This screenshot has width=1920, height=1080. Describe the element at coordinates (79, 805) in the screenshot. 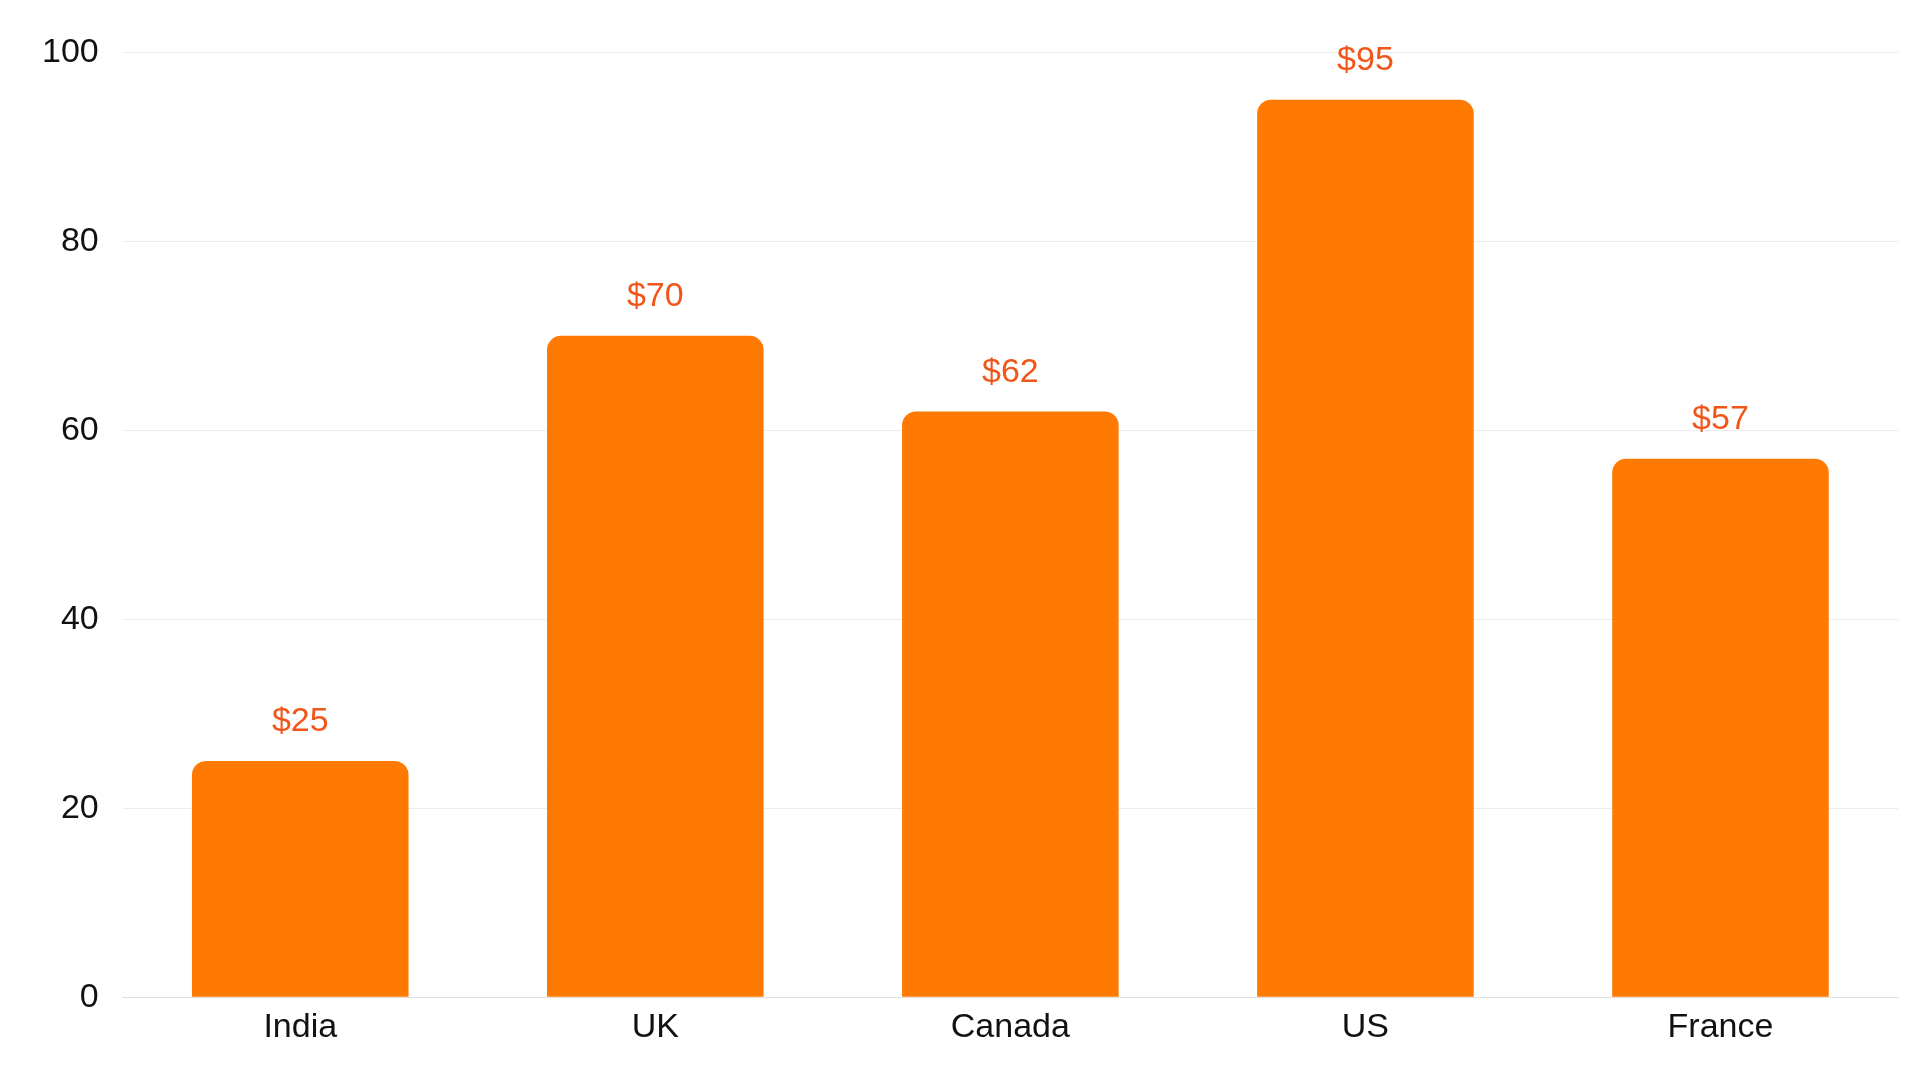

I see `y-tick-label: 20` at that location.